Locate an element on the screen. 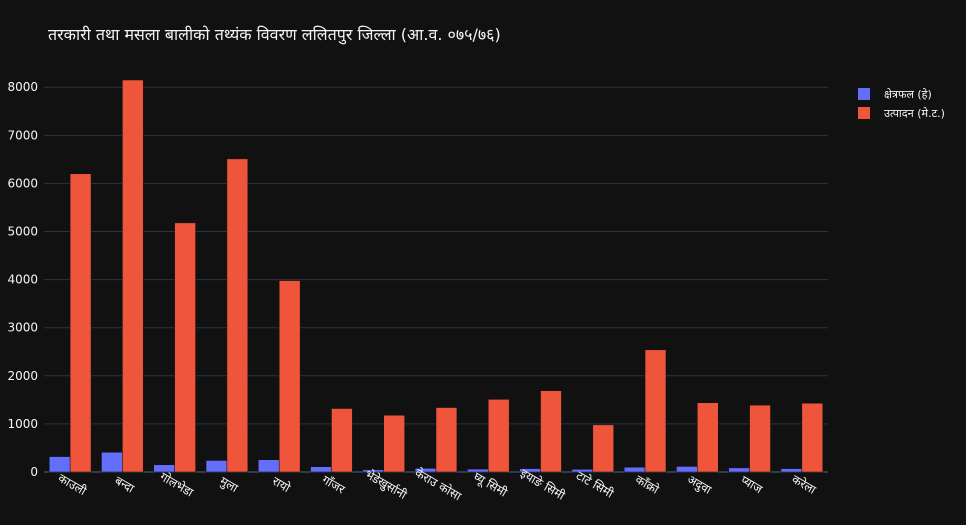  legend-swatch-production is located at coordinates (864, 113).